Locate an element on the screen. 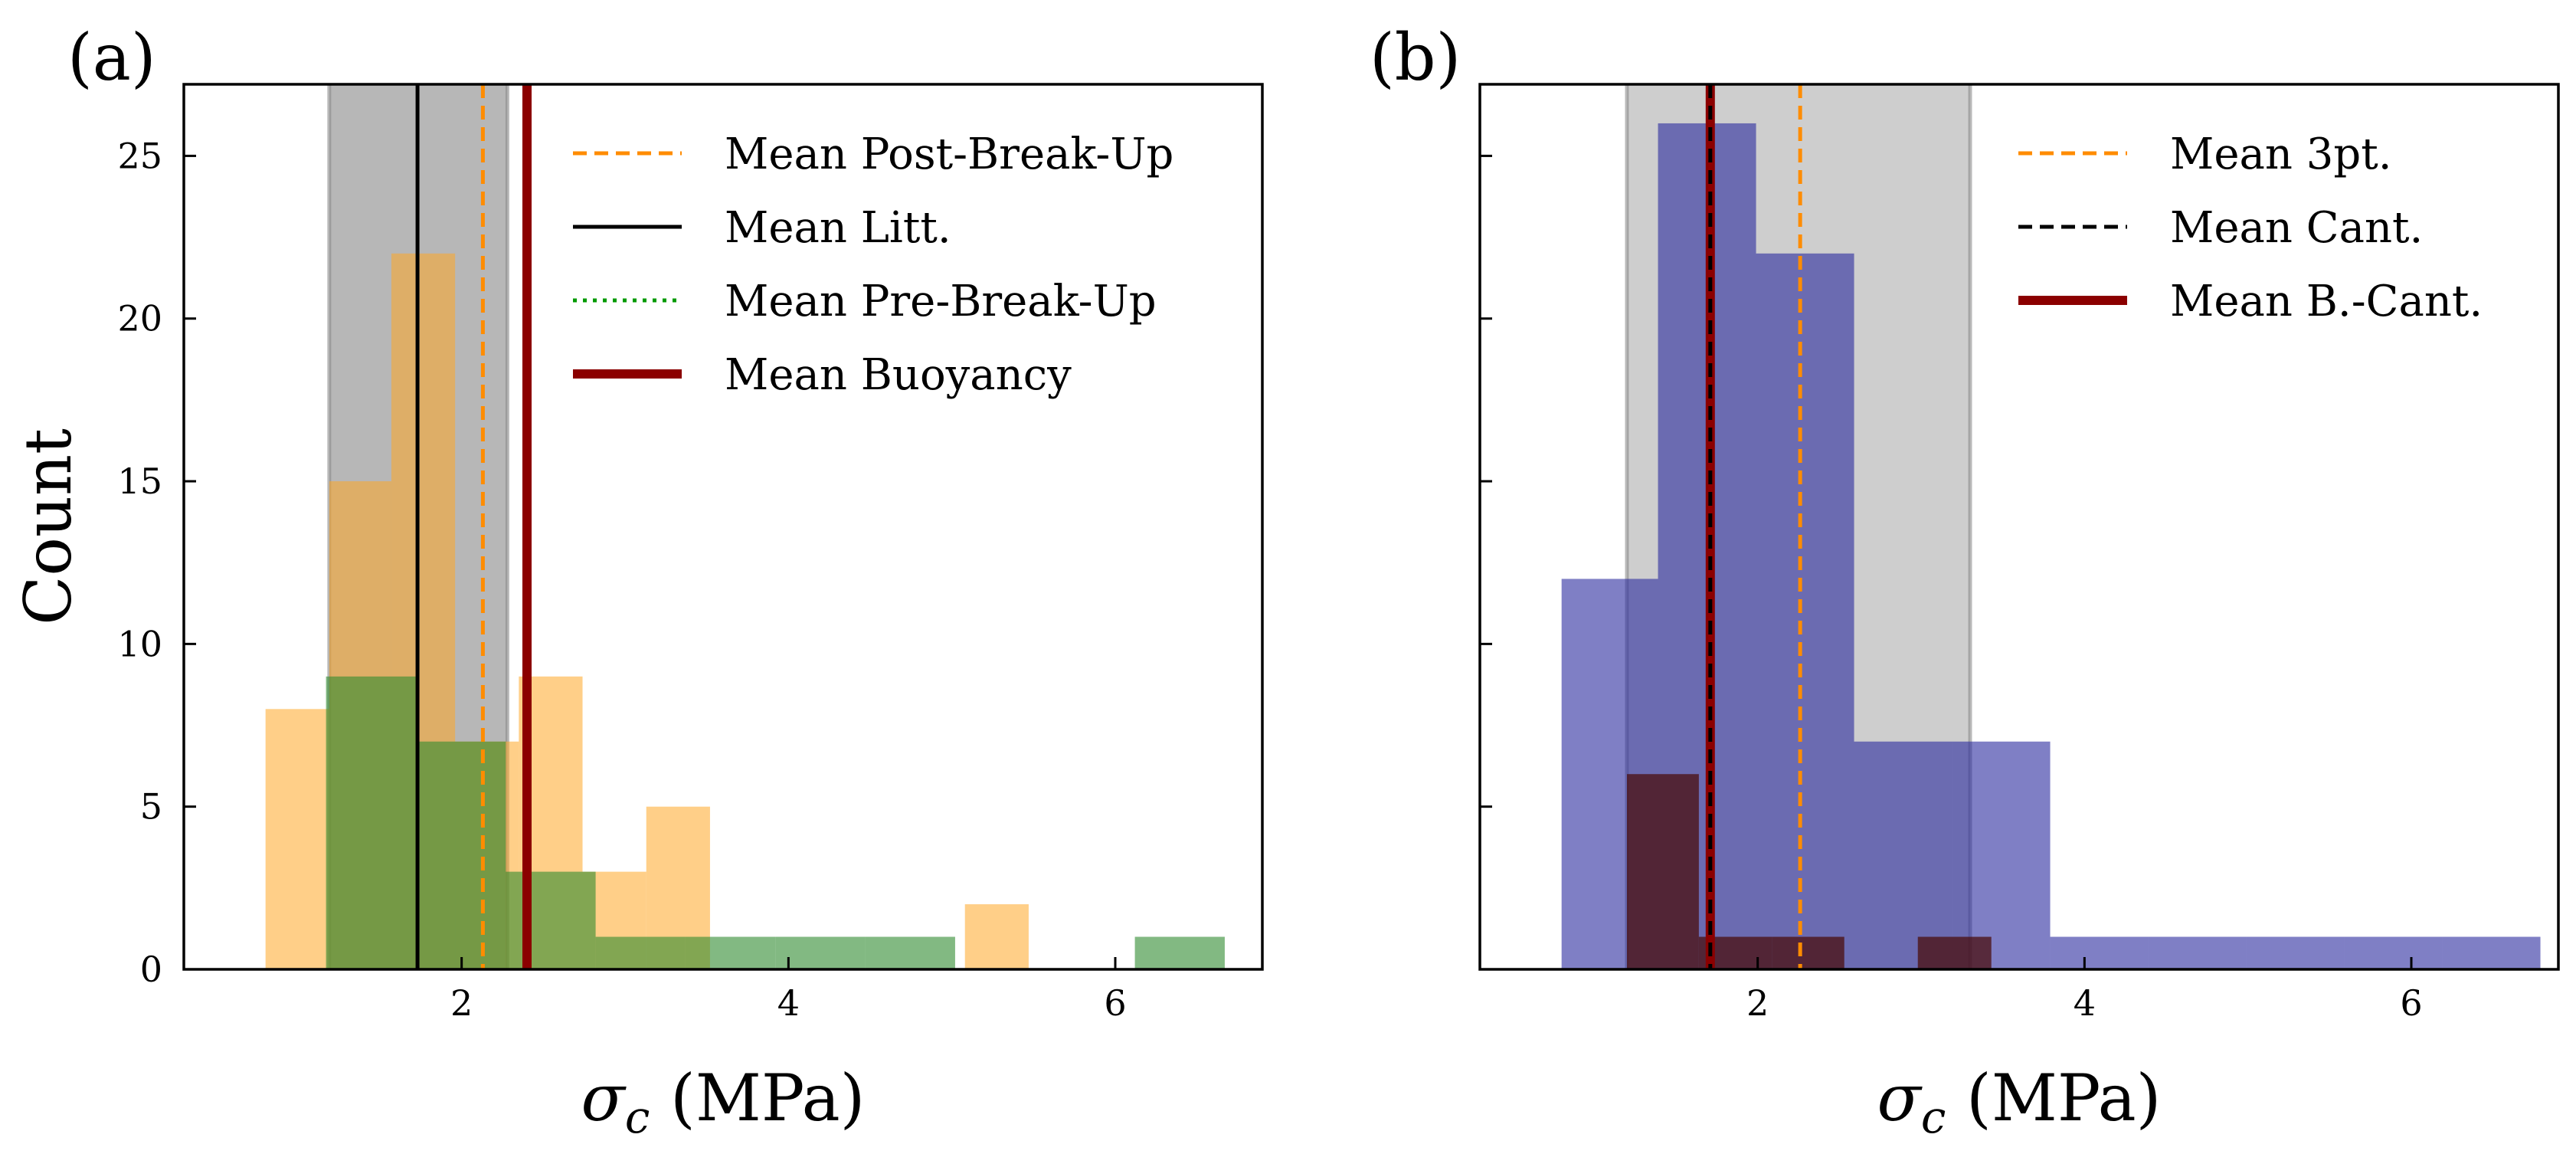 This screenshot has height=1154, width=2576. legend-label: Mean Cant. is located at coordinates (2296, 228).